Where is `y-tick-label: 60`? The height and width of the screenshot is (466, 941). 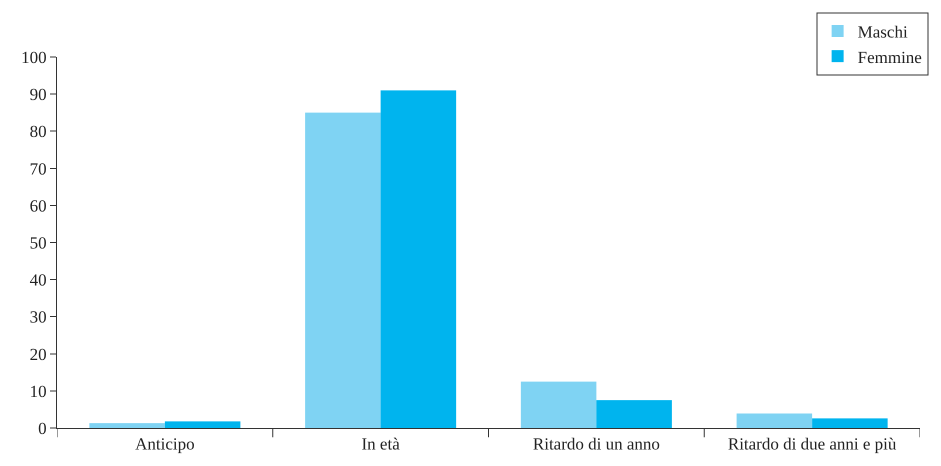
y-tick-label: 60 is located at coordinates (38, 206).